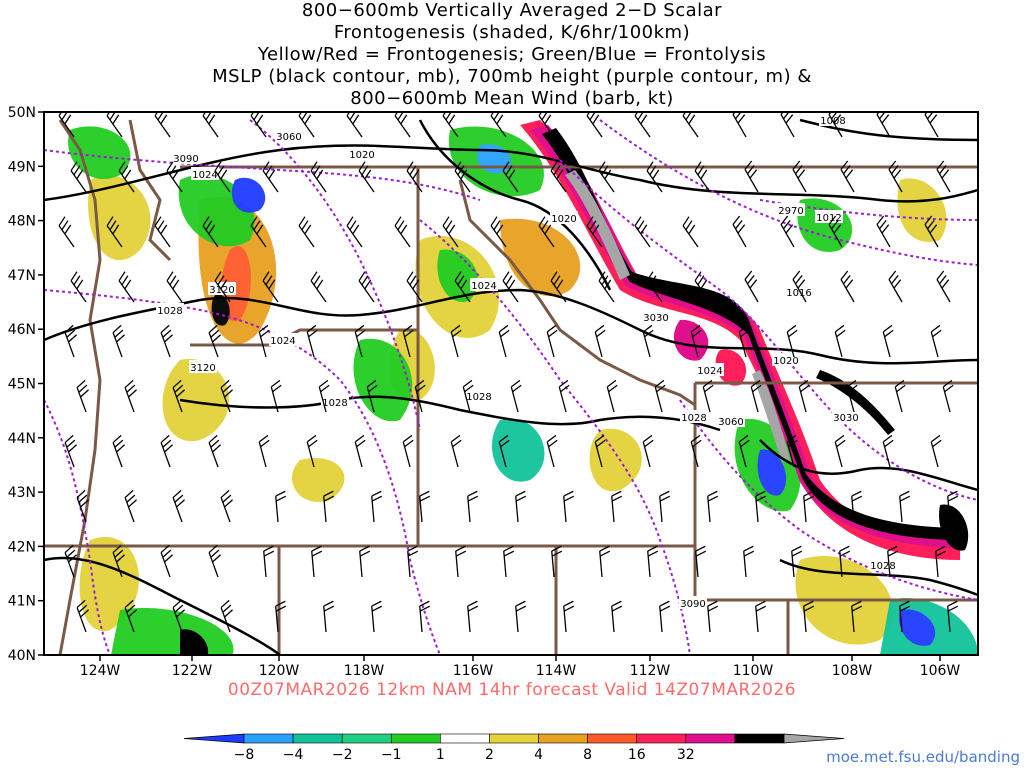 The height and width of the screenshot is (768, 1024). Describe the element at coordinates (22, 276) in the screenshot. I see `latitude-label: 47N` at that location.